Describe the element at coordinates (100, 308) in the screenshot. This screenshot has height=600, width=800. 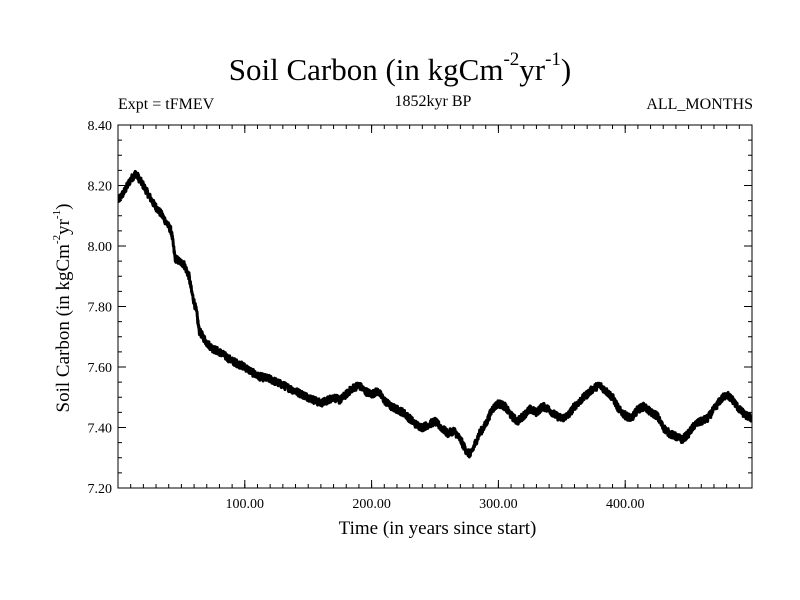
I see `y-tick-label: 7.80` at that location.